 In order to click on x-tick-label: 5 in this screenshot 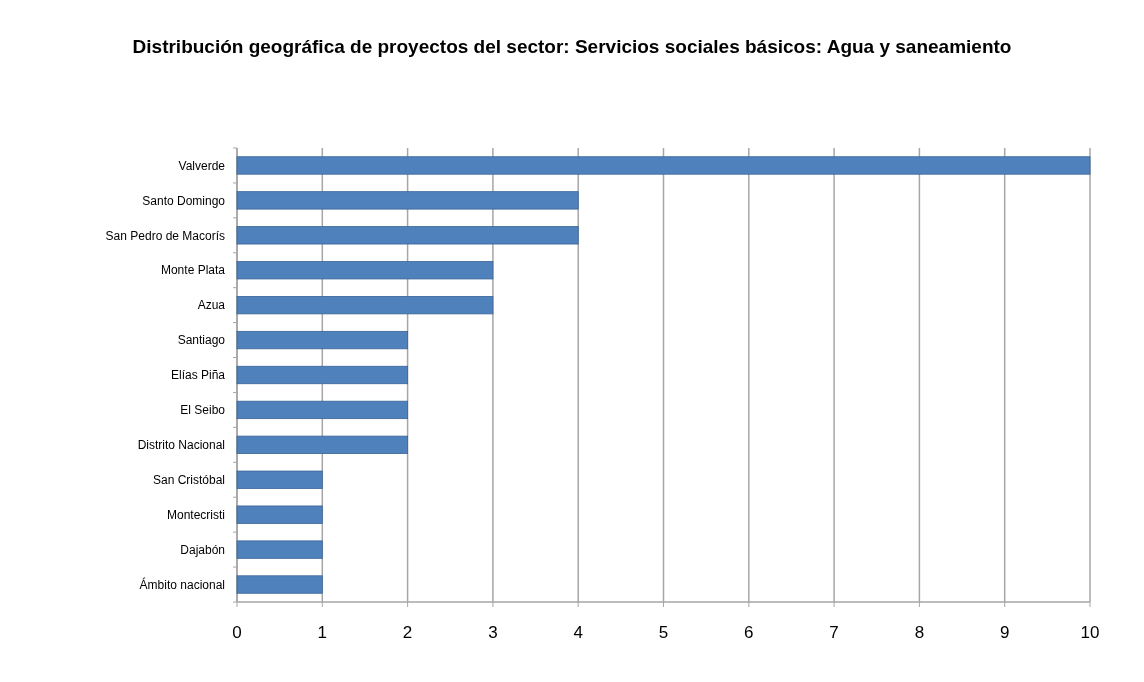, I will do `click(663, 632)`.